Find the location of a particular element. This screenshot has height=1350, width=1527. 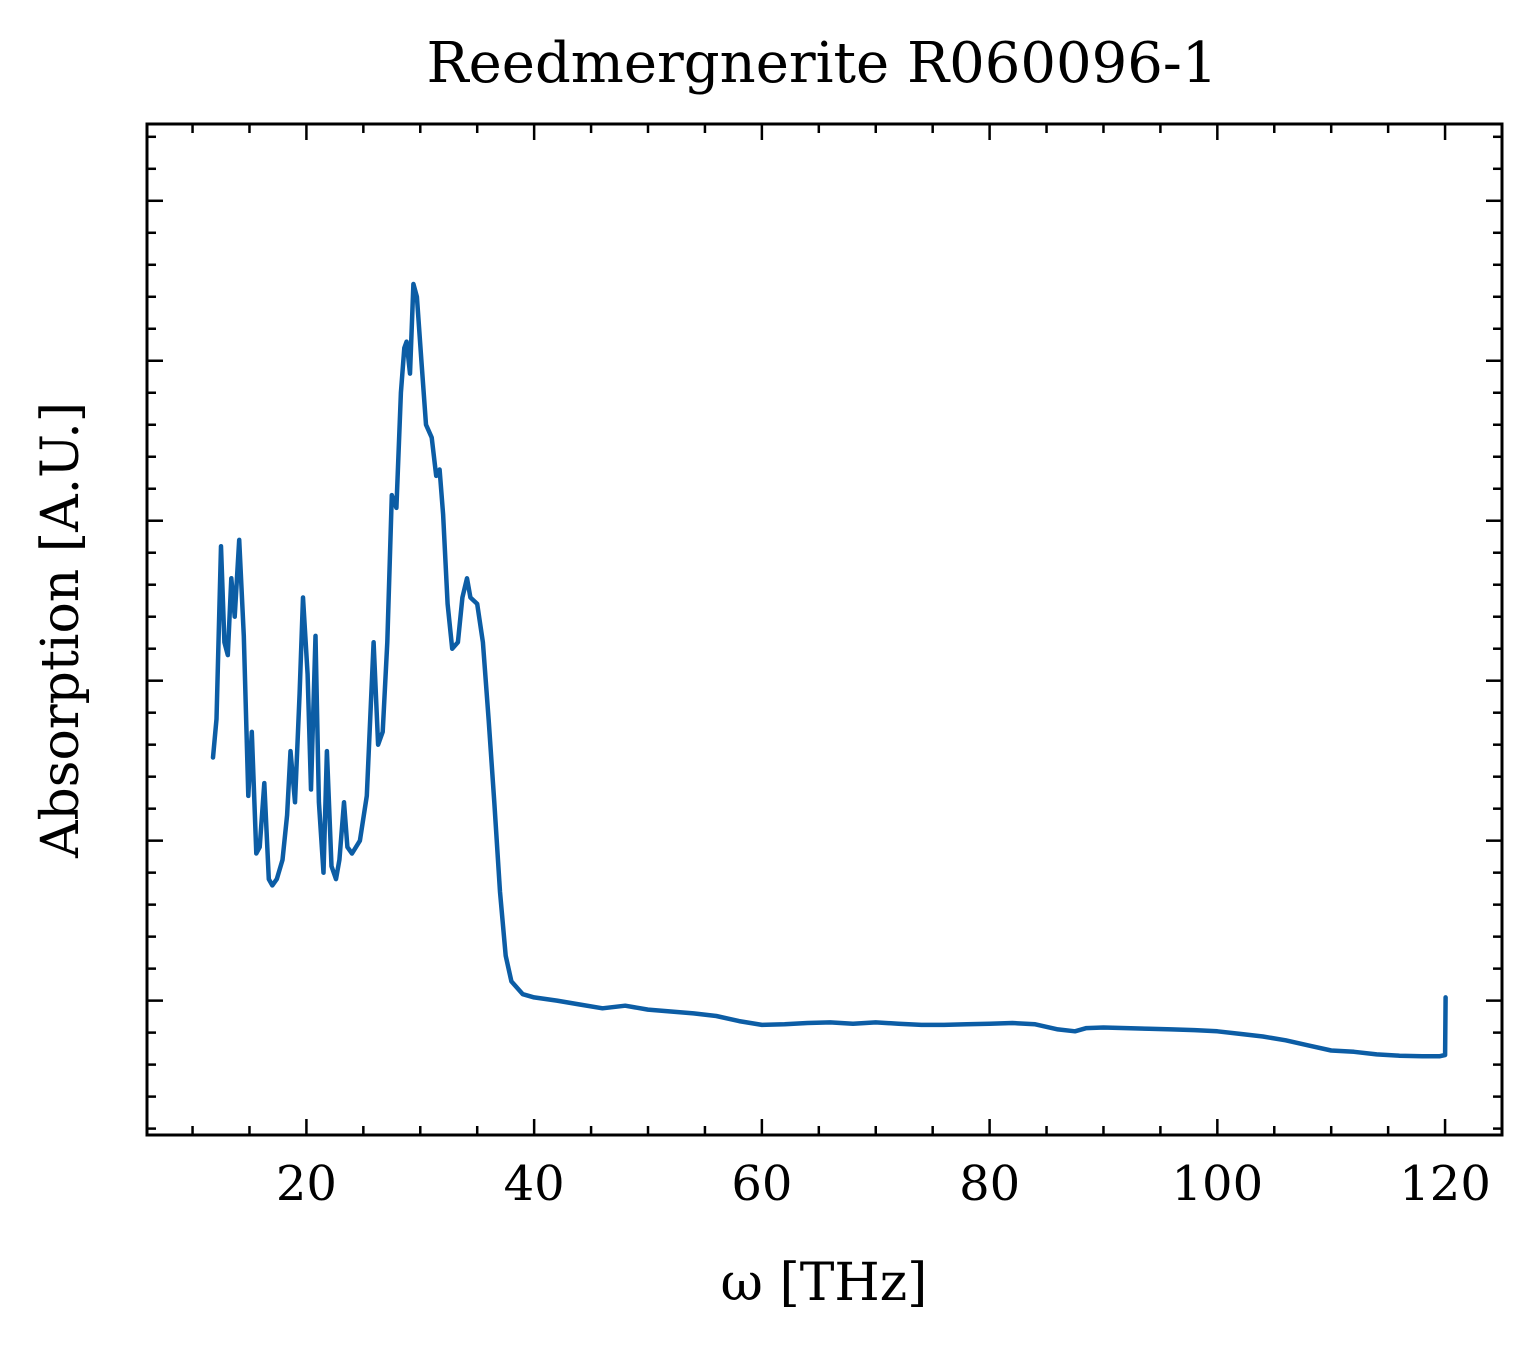

x-tick-label: 60 is located at coordinates (761, 1184).